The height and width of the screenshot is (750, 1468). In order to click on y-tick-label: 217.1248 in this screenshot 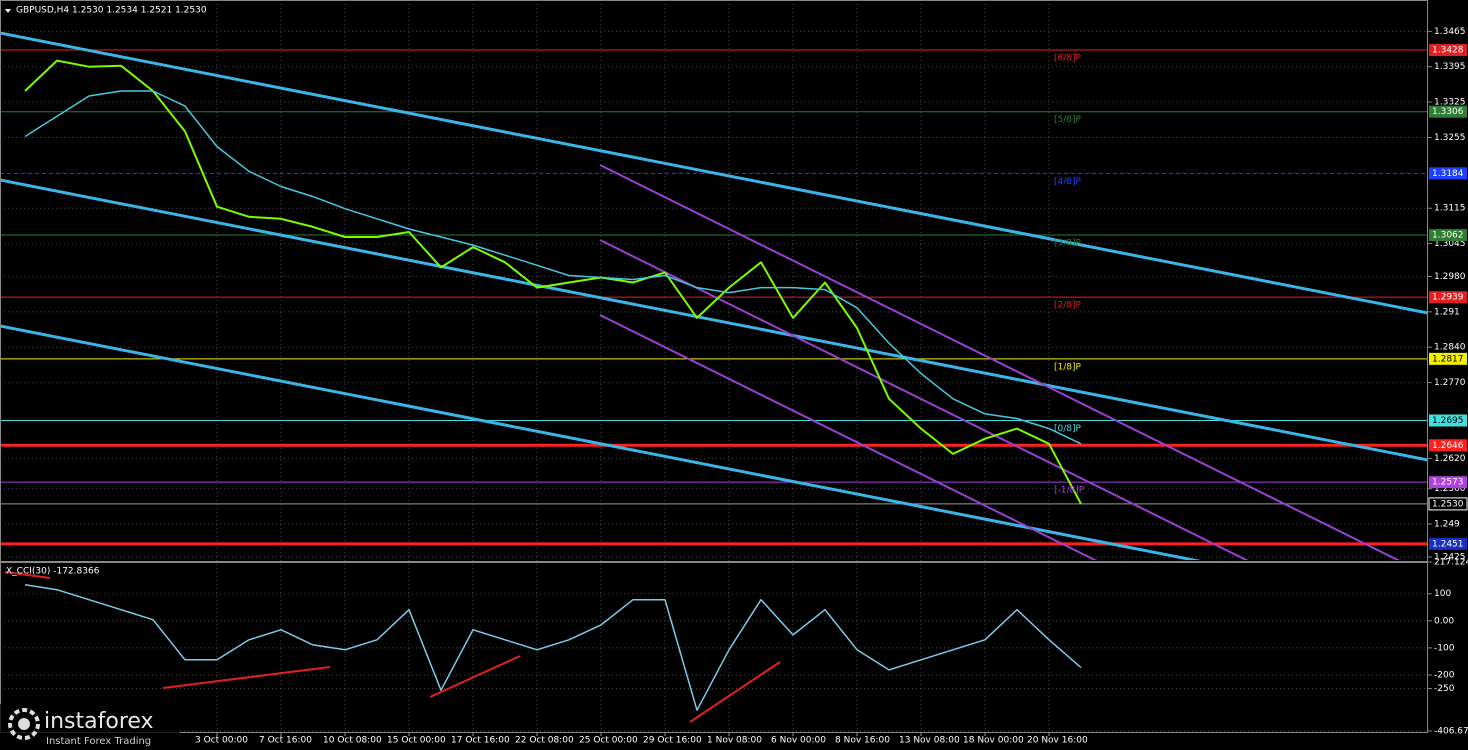, I will do `click(1451, 563)`.